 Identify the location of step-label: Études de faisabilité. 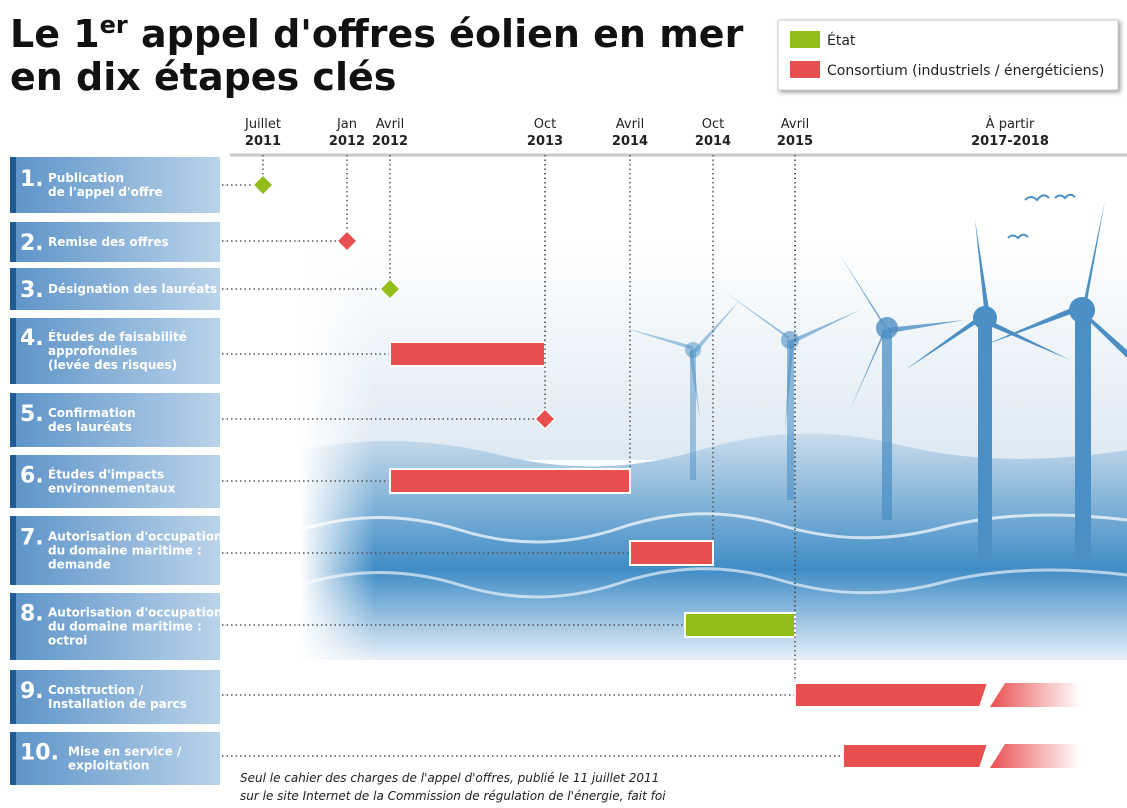
(117, 336).